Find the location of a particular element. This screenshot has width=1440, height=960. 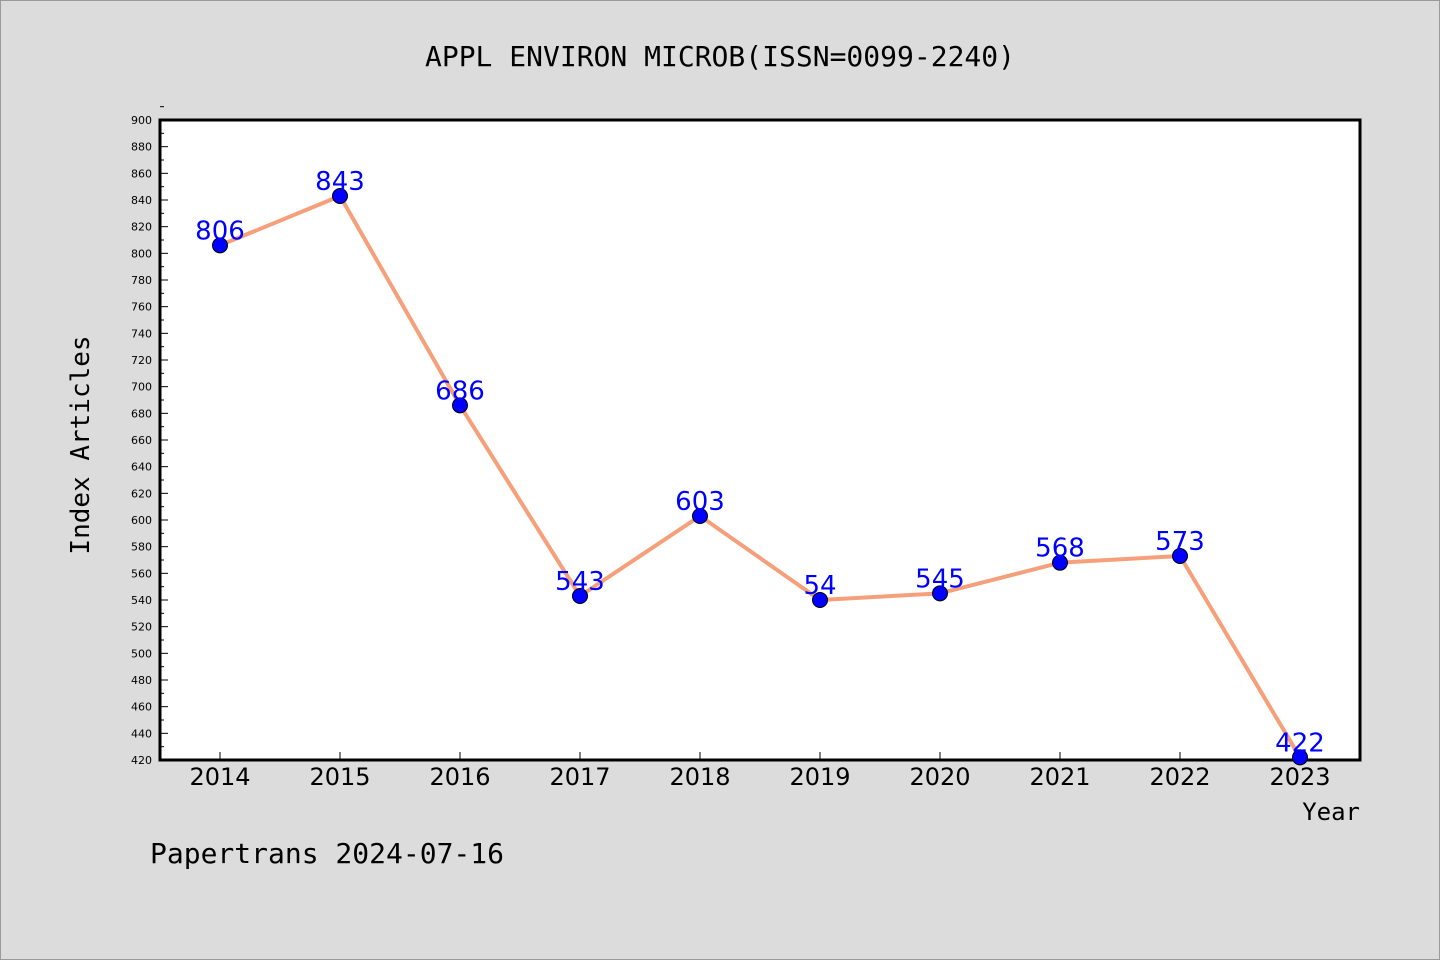

y-tick-label: 640 is located at coordinates (141, 467).